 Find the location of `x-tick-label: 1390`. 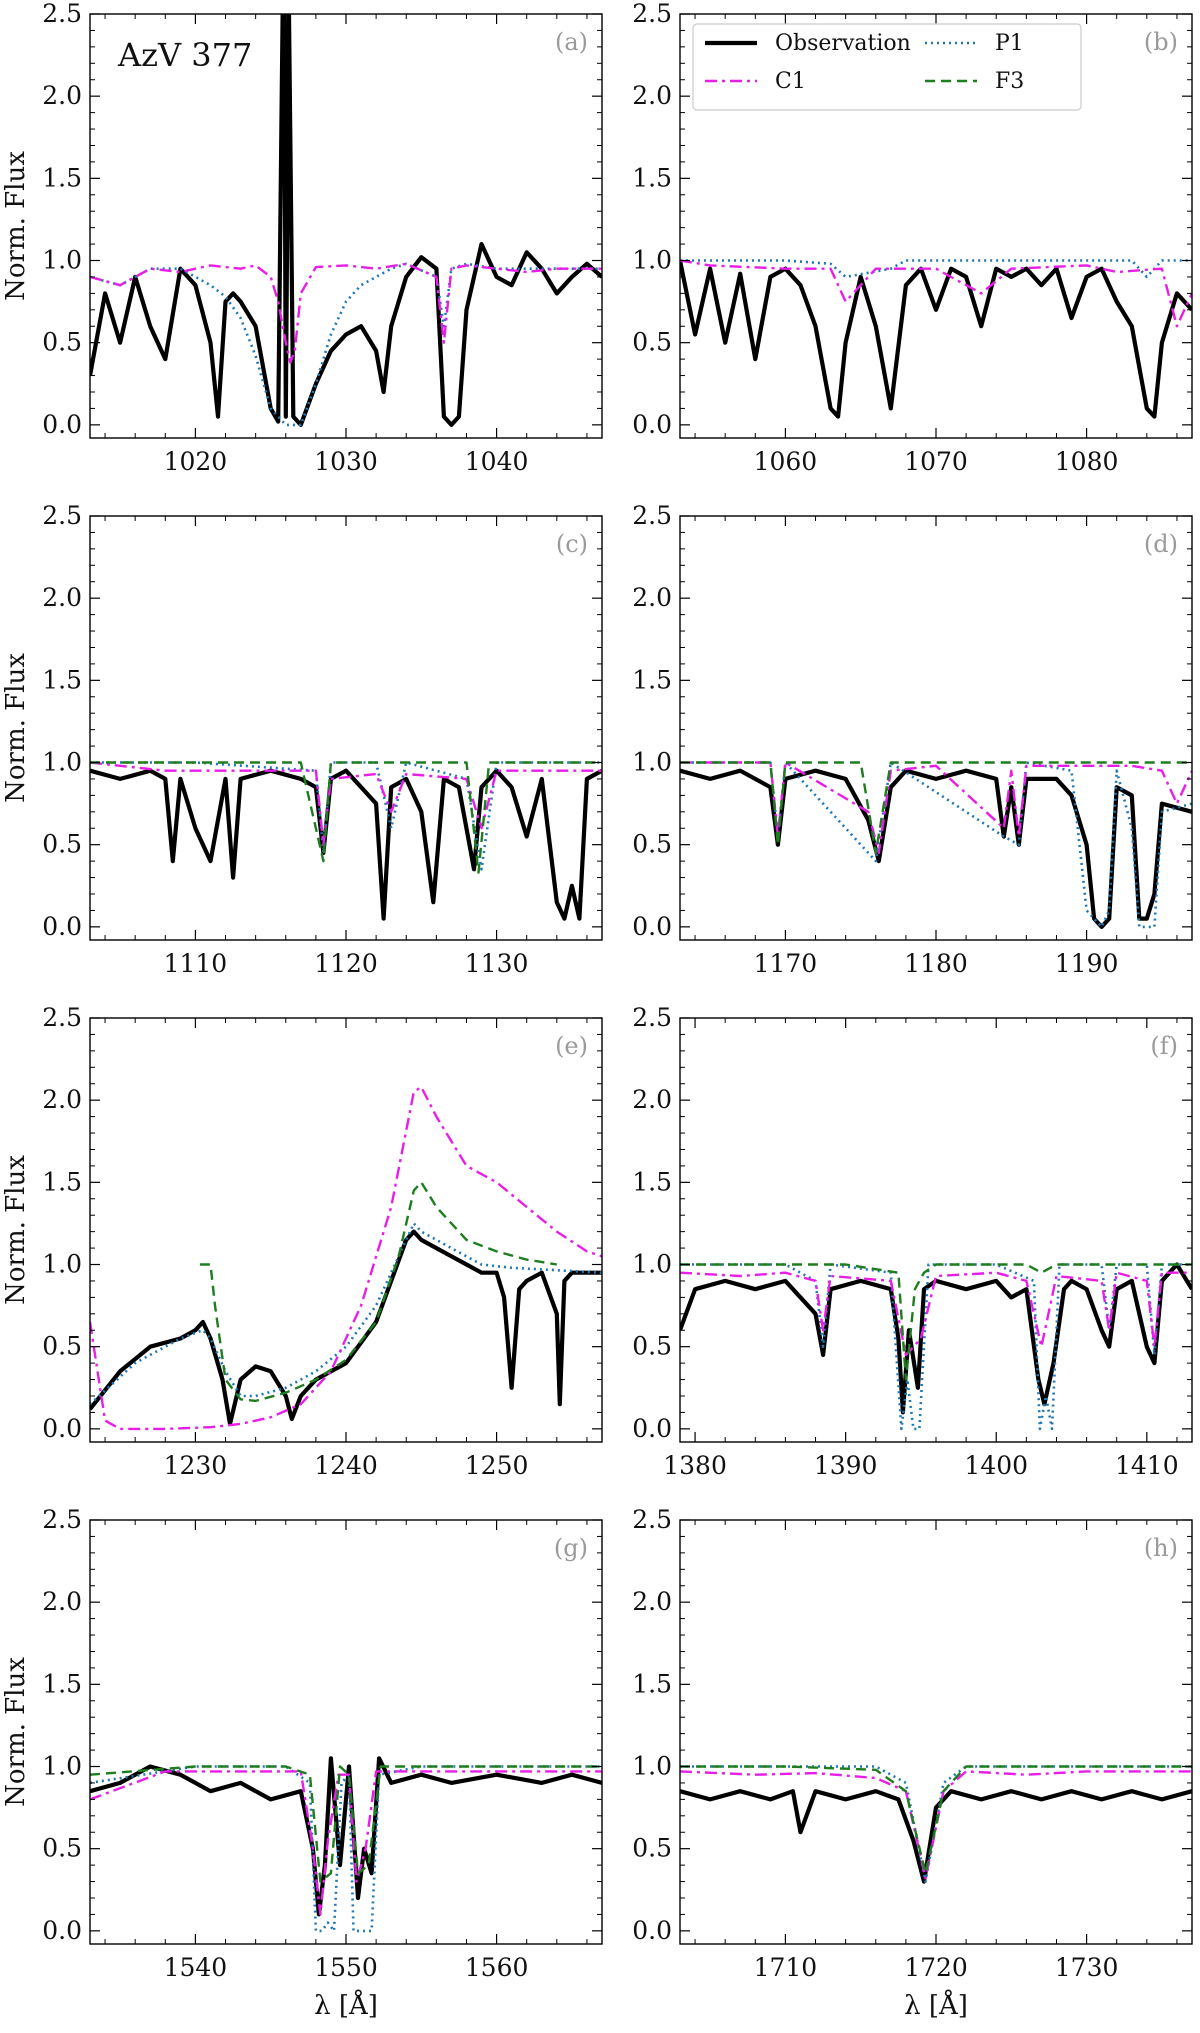

x-tick-label: 1390 is located at coordinates (846, 1465).